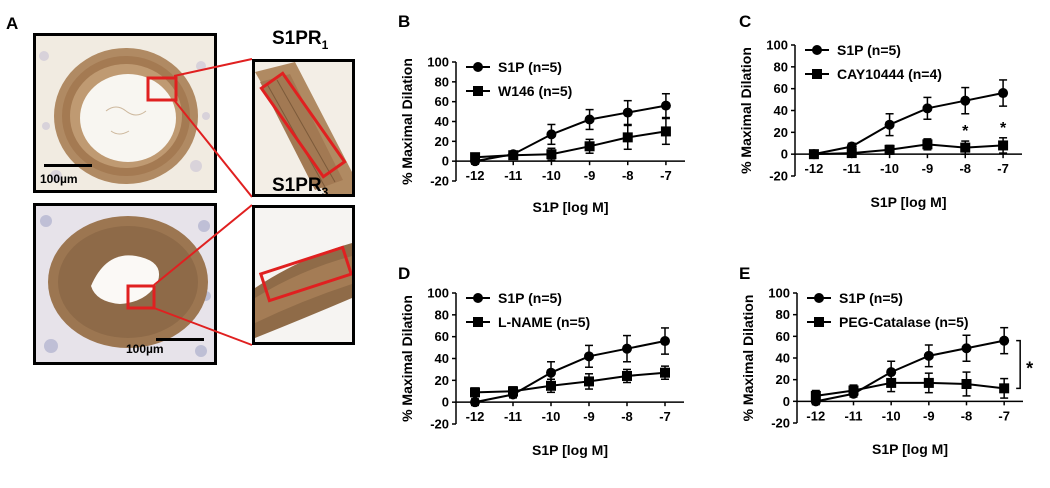 The height and width of the screenshot is (488, 1050). Describe the element at coordinates (745, 21) in the screenshot. I see `panel-letter: C` at that location.